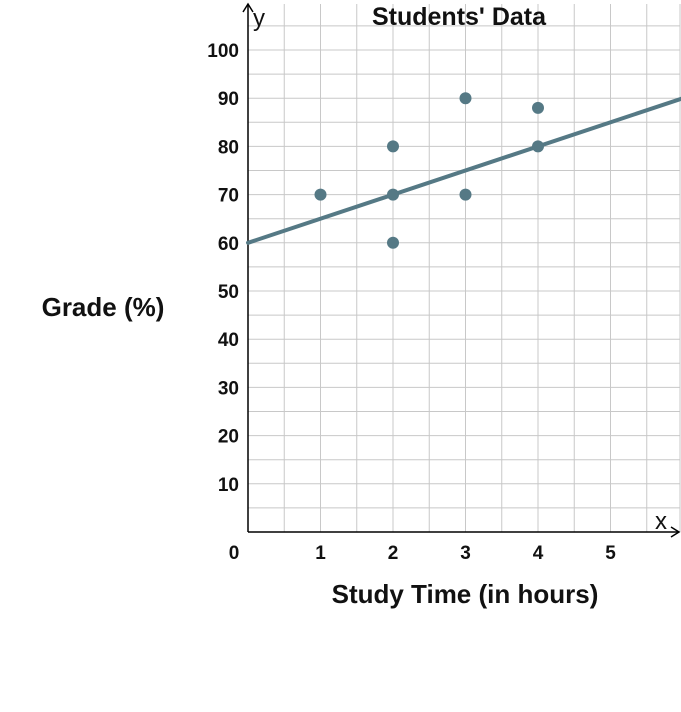 This screenshot has height=712, width=681. I want to click on y-tick-label: 60, so click(228, 244).